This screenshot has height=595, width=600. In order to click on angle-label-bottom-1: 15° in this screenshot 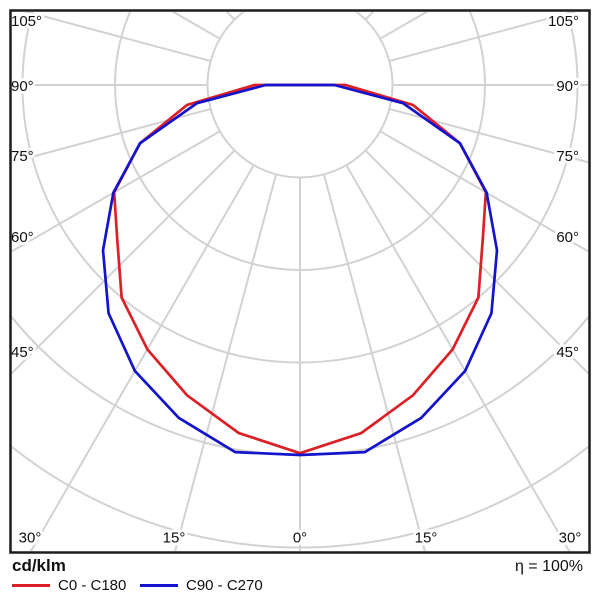, I will do `click(174, 538)`.